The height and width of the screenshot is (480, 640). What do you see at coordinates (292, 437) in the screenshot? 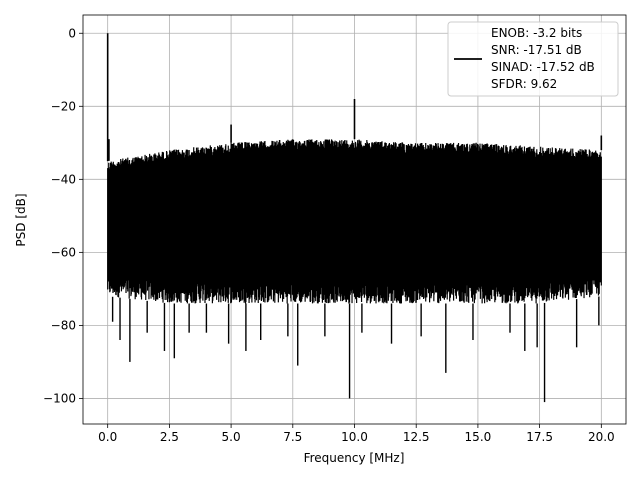
I see `x-tick-label: 7.5` at bounding box center [292, 437].